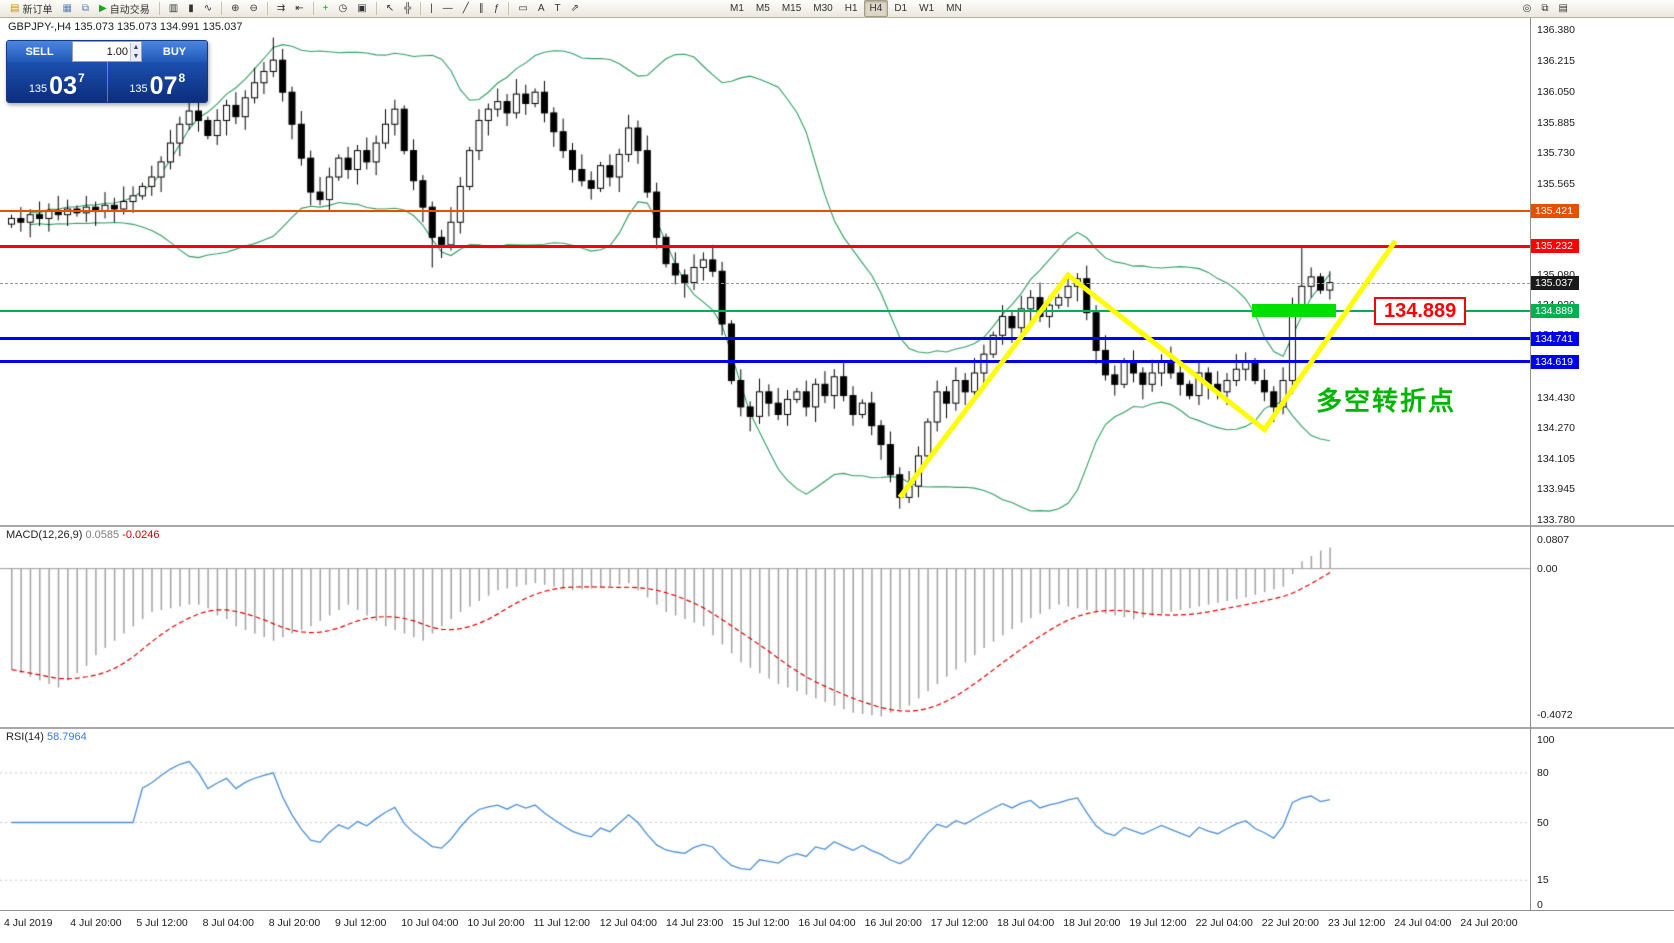 This screenshot has height=943, width=1674. Describe the element at coordinates (173, 8) in the screenshot. I see `toolbar-bar-chart-mode-button: ▥` at that location.